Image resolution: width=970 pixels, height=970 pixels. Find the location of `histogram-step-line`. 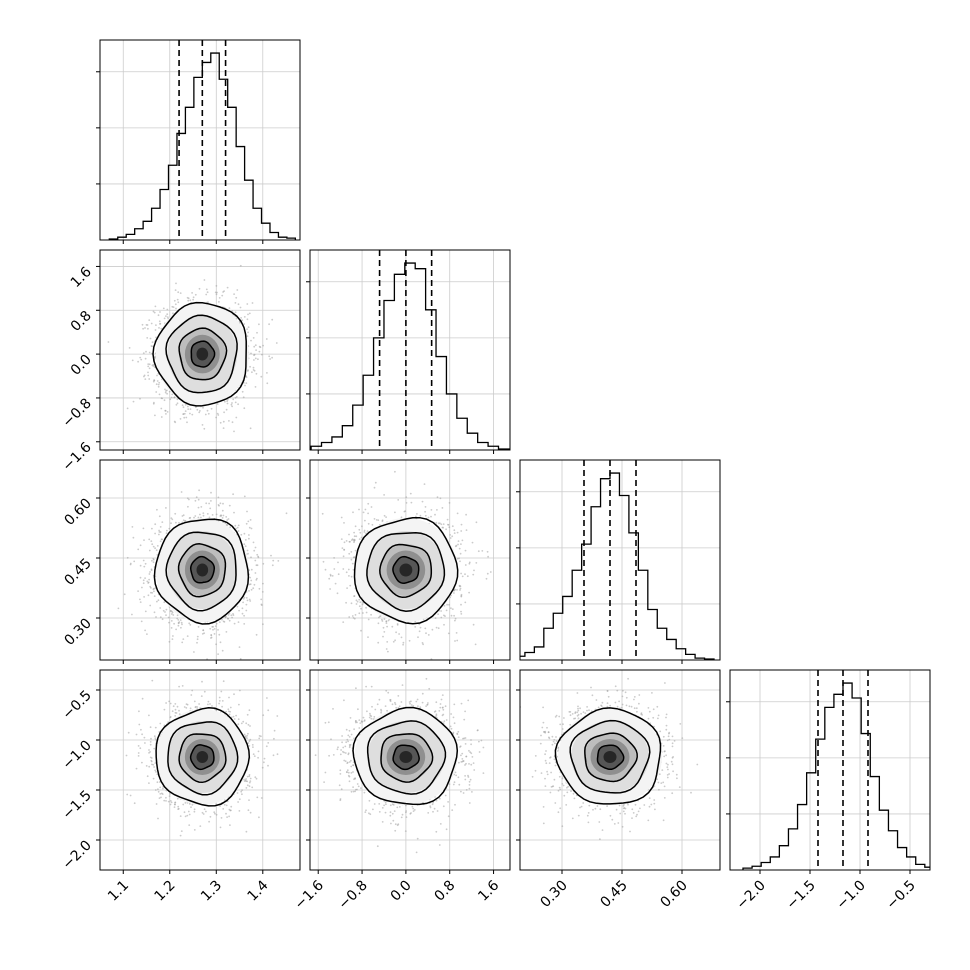

histogram-step-line is located at coordinates (202, 146).